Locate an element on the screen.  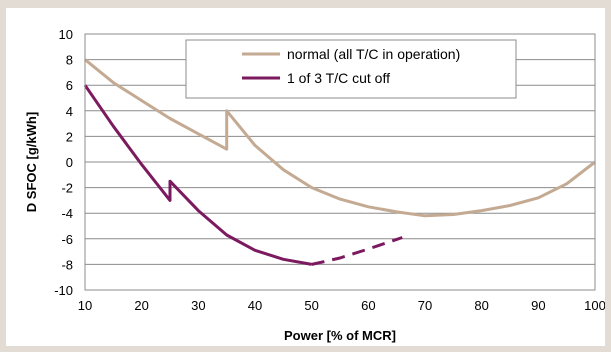
y-tick-label: 2 is located at coordinates (69, 136).